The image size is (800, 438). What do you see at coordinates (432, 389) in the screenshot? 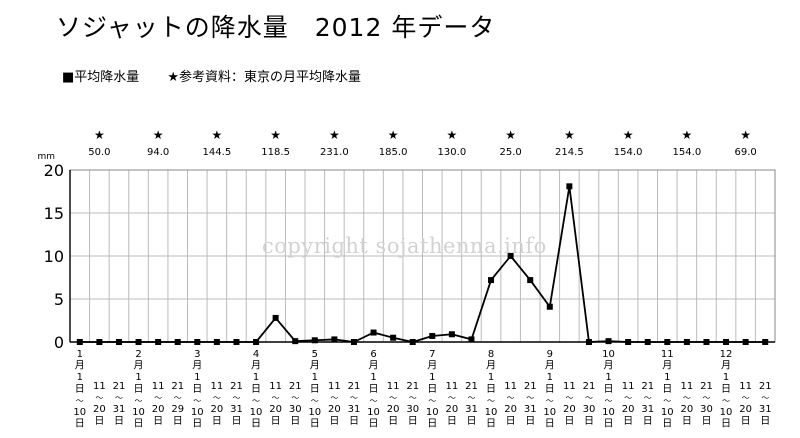
I see `x-tick-label: 7 月 1 日〜 10 日` at bounding box center [432, 389].